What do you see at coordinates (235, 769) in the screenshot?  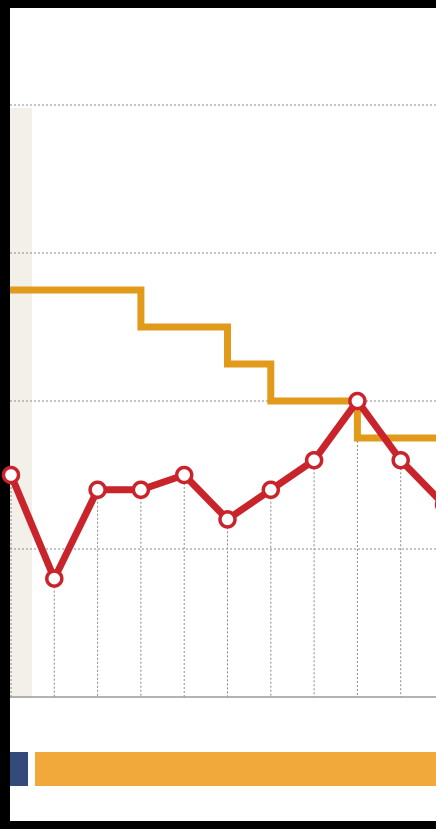 I see `gold-bar-segment` at bounding box center [235, 769].